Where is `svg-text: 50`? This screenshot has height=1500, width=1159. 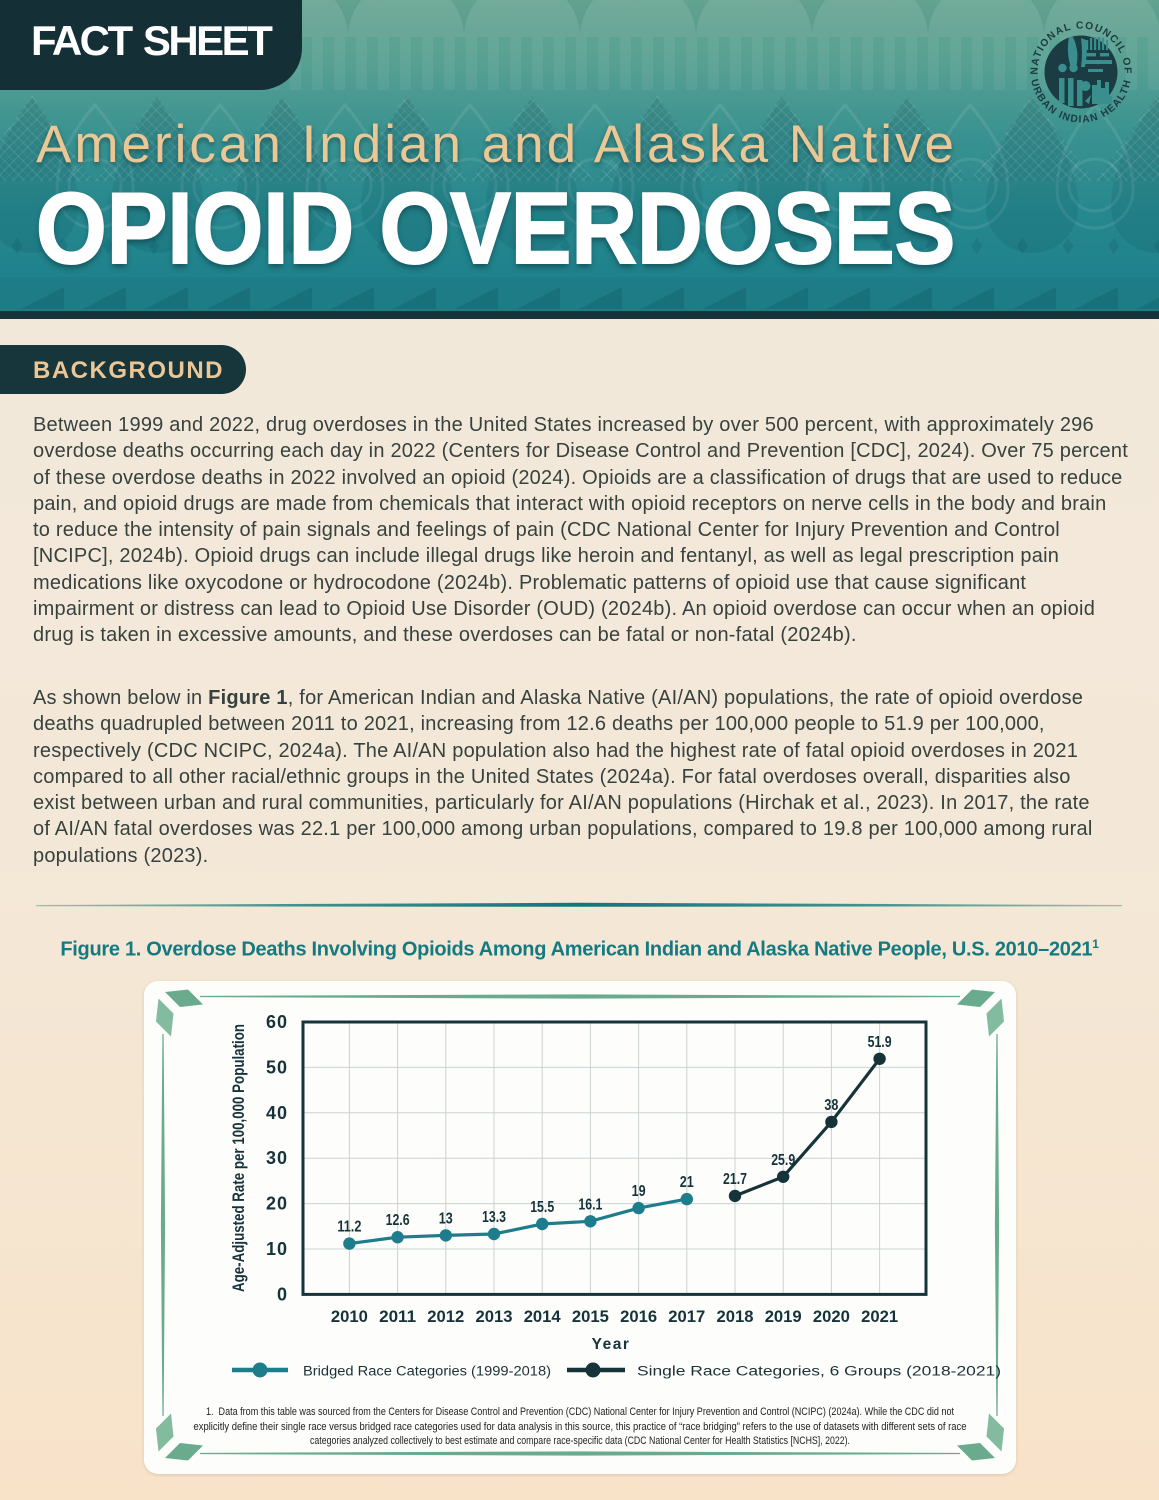
svg-text: 50 is located at coordinates (277, 1067).